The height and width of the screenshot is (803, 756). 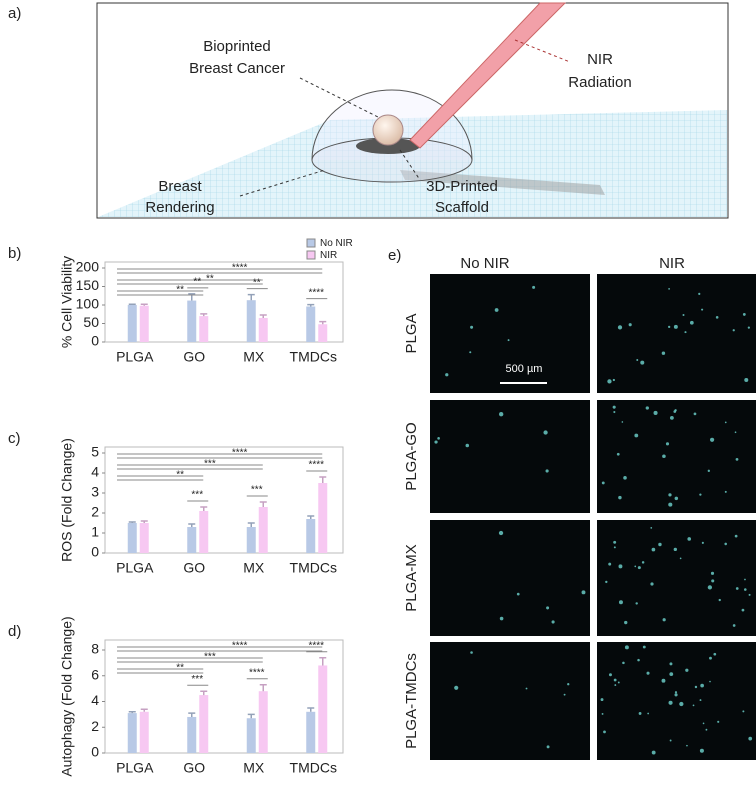 I want to click on x-tick-label: TMDCs, so click(x=313, y=357).